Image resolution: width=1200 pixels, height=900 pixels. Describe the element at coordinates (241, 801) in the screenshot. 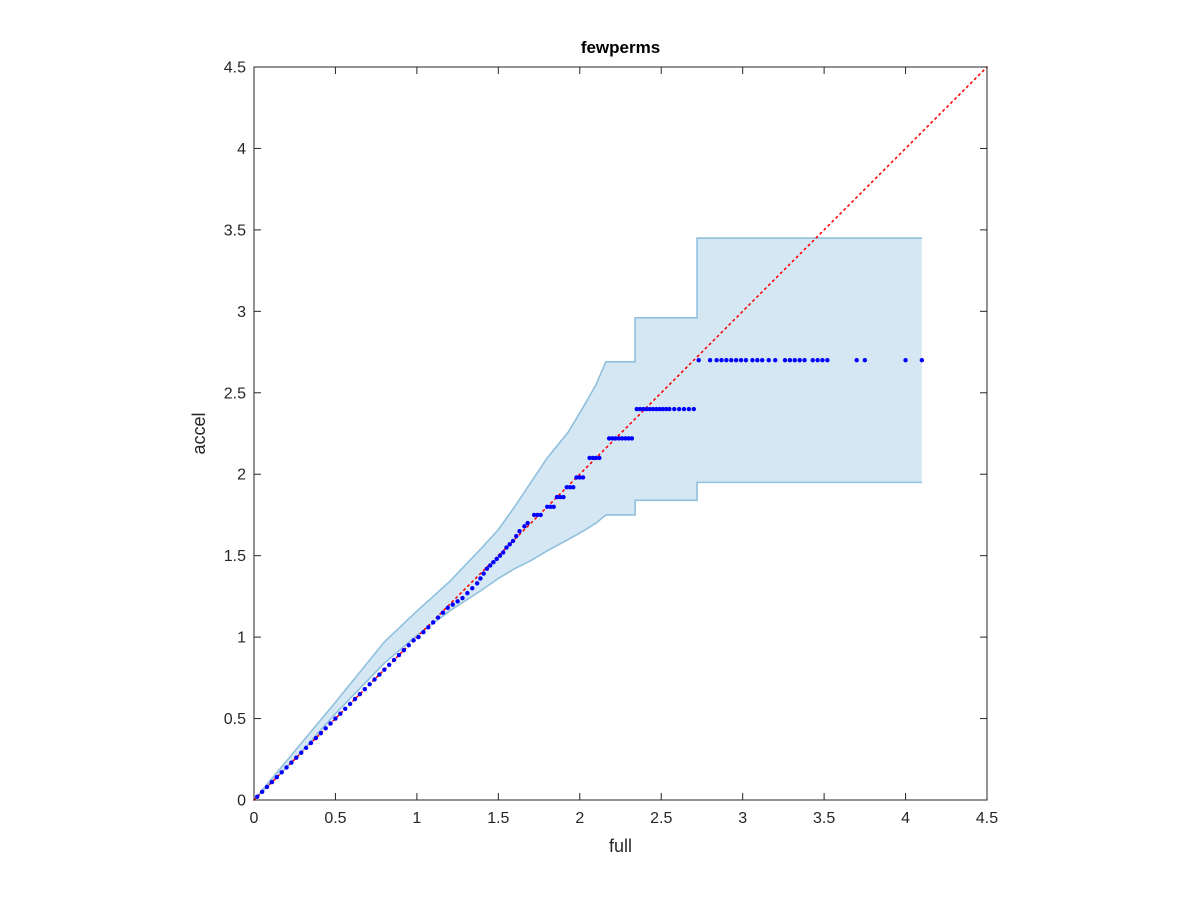

I see `y-tick-label: 0` at that location.